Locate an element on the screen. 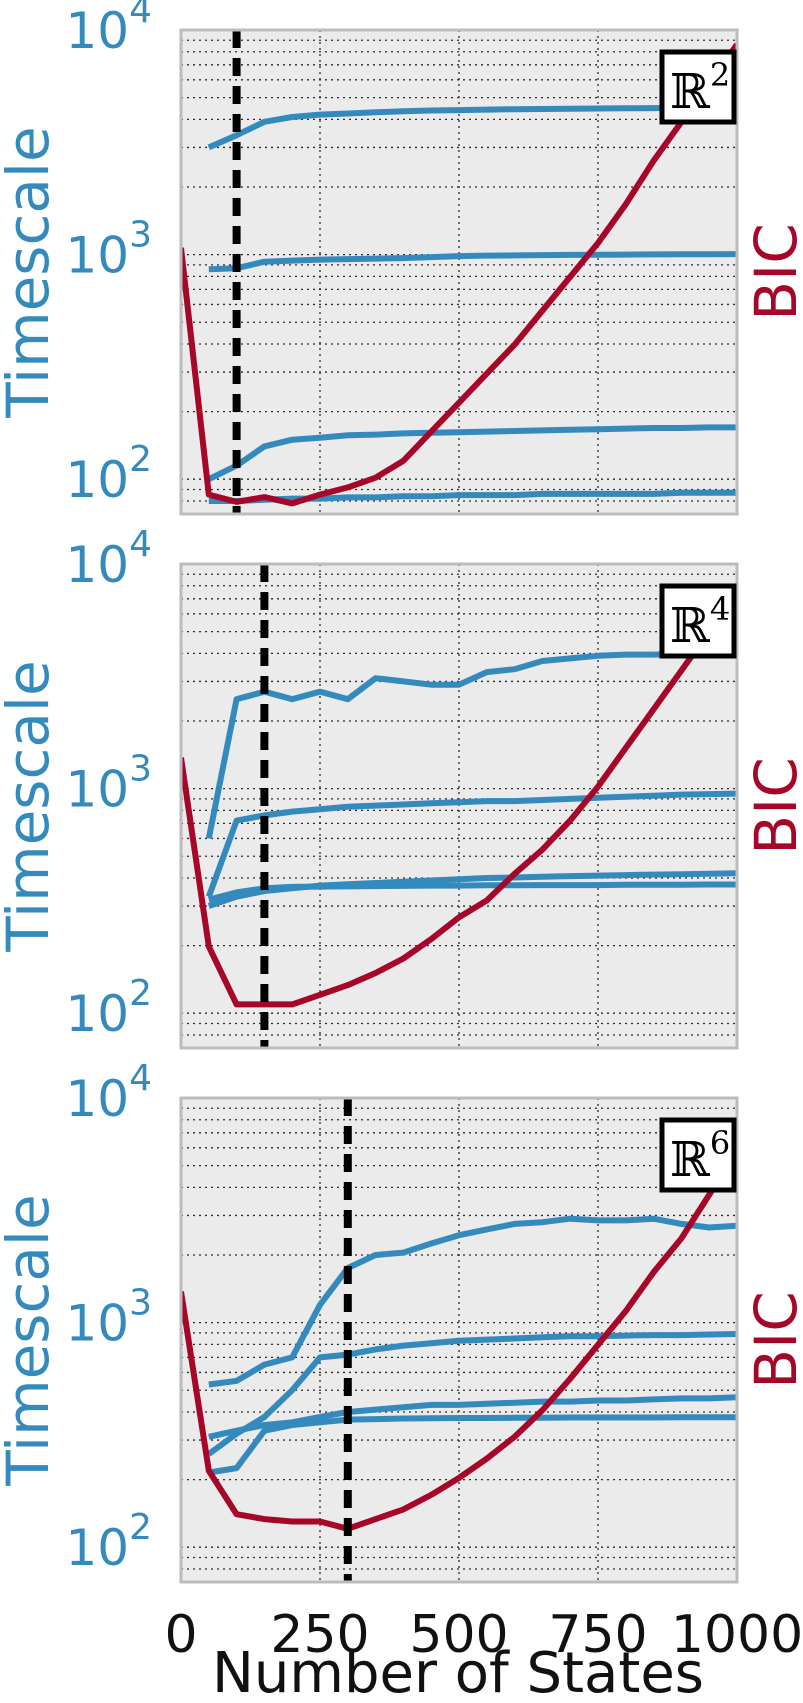 The height and width of the screenshot is (1703, 803). x-tick-label: 250 is located at coordinates (319, 1635).